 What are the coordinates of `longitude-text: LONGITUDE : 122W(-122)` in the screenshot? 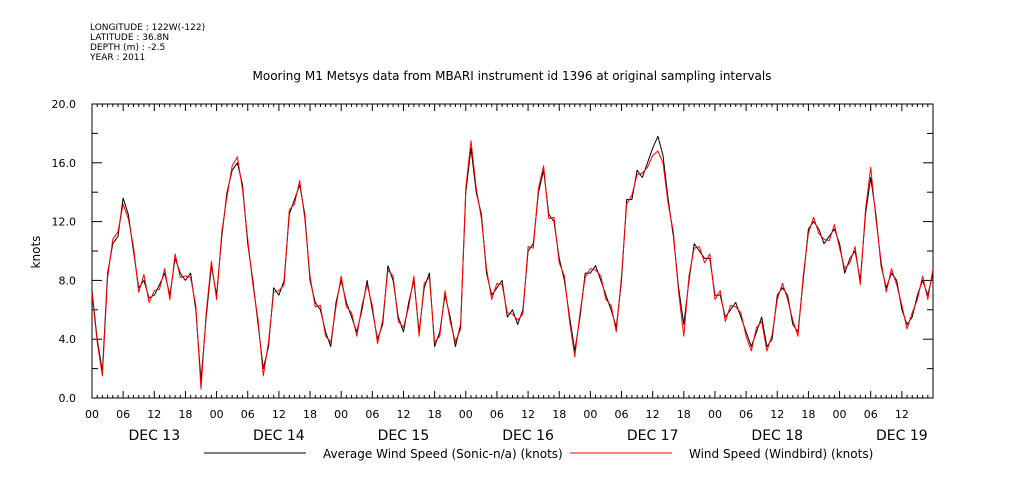 It's located at (147, 28).